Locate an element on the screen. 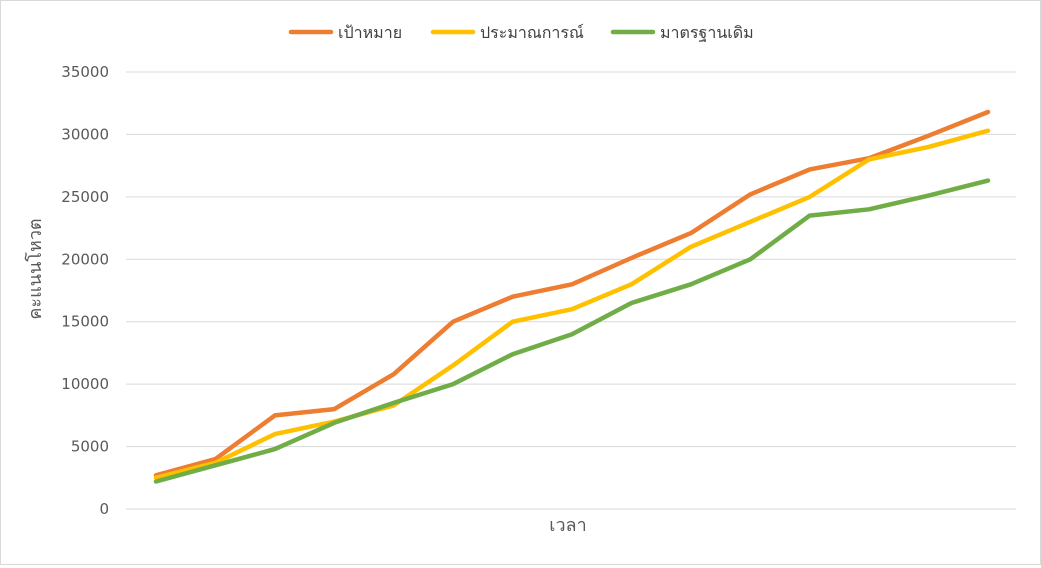  y-tick-label-5000: 5000 is located at coordinates (90, 447).